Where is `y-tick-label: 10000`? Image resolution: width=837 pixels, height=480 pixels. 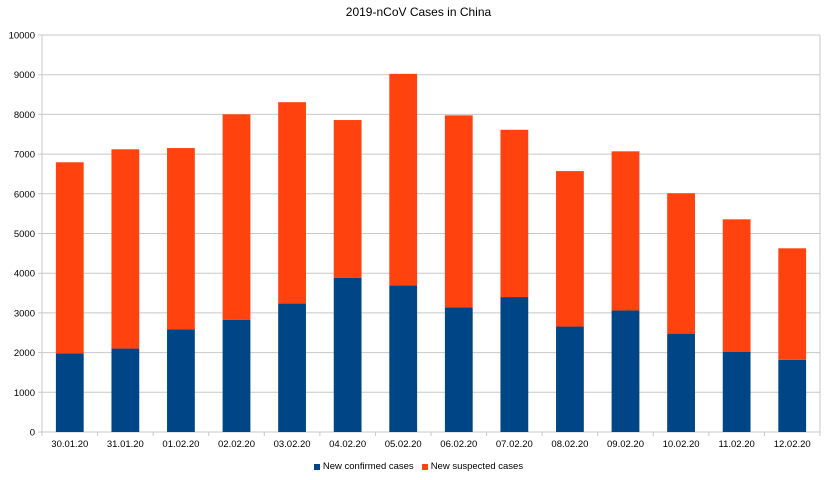 y-tick-label: 10000 is located at coordinates (22, 36).